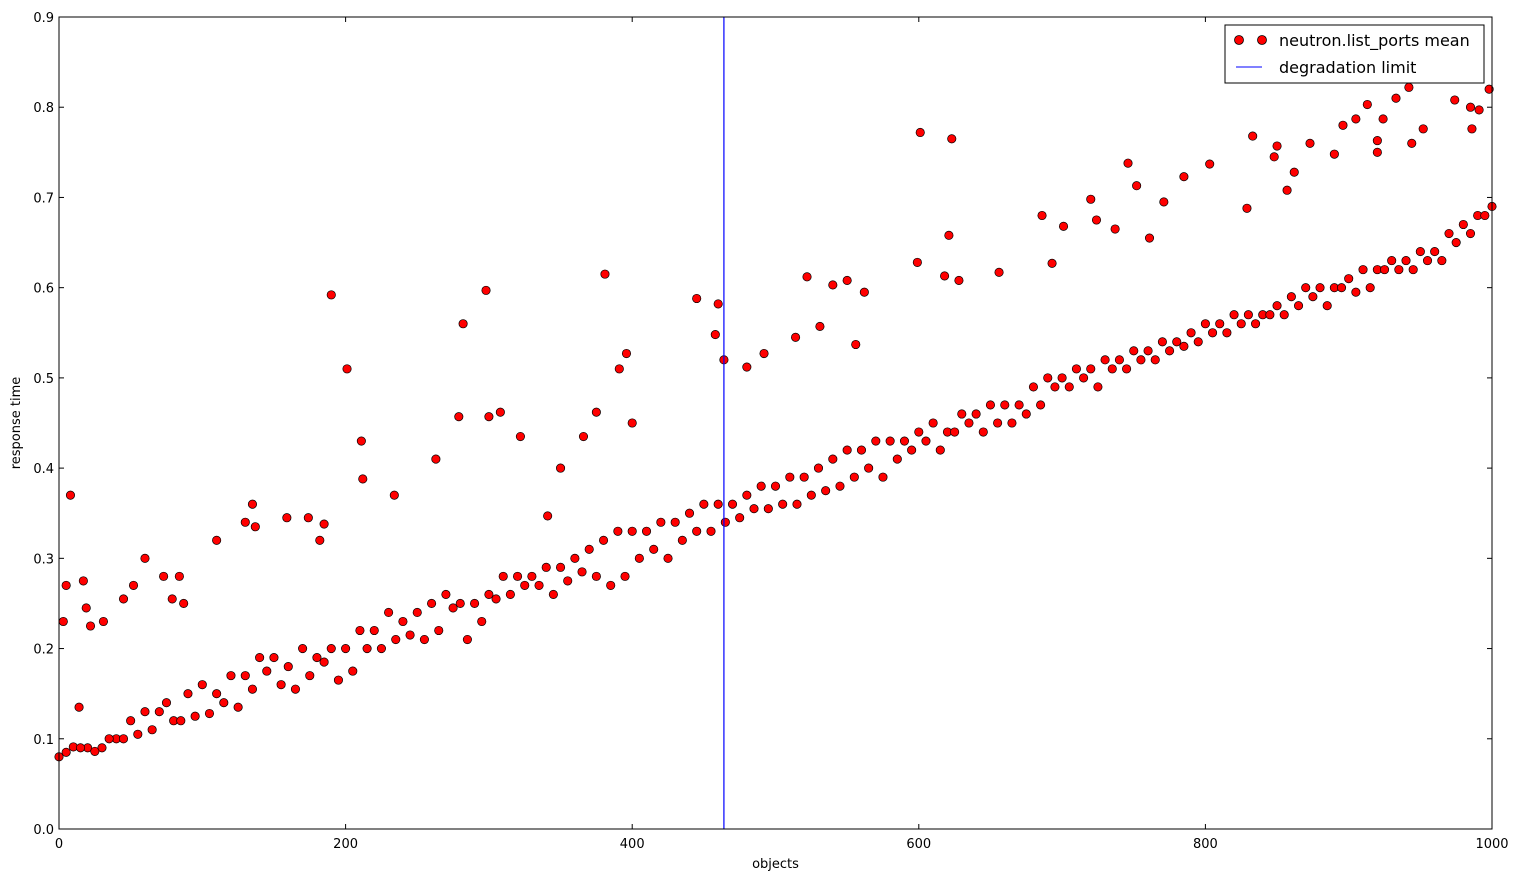 Image resolution: width=1519 pixels, height=885 pixels. What do you see at coordinates (43, 469) in the screenshot?
I see `y-tick-label: 0.4` at bounding box center [43, 469].